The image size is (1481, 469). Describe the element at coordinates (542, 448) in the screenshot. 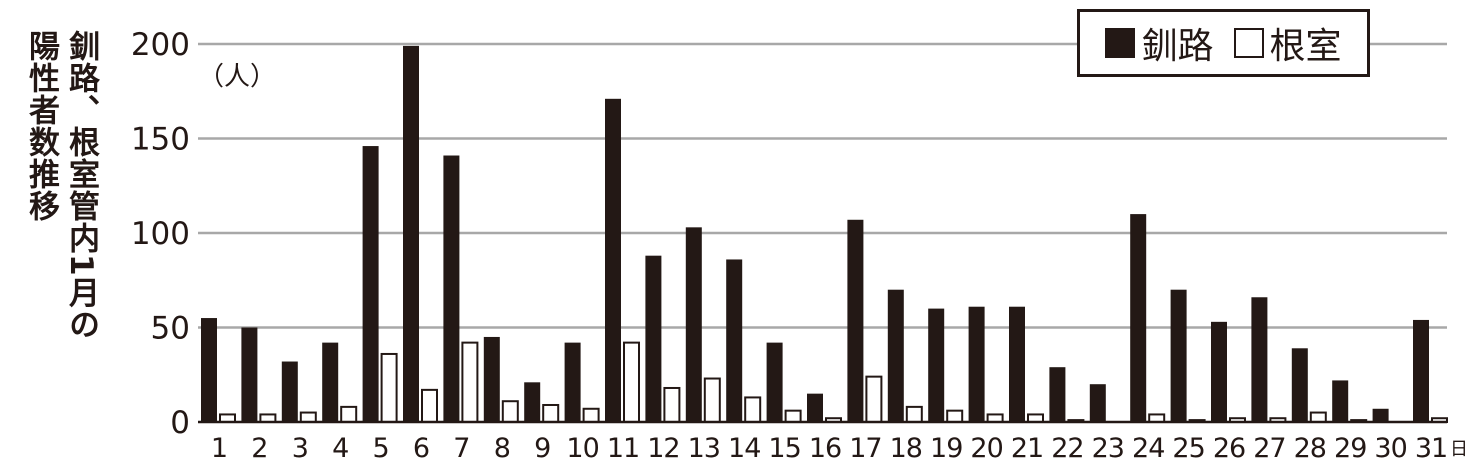

I see `x-tick-label: 9` at that location.